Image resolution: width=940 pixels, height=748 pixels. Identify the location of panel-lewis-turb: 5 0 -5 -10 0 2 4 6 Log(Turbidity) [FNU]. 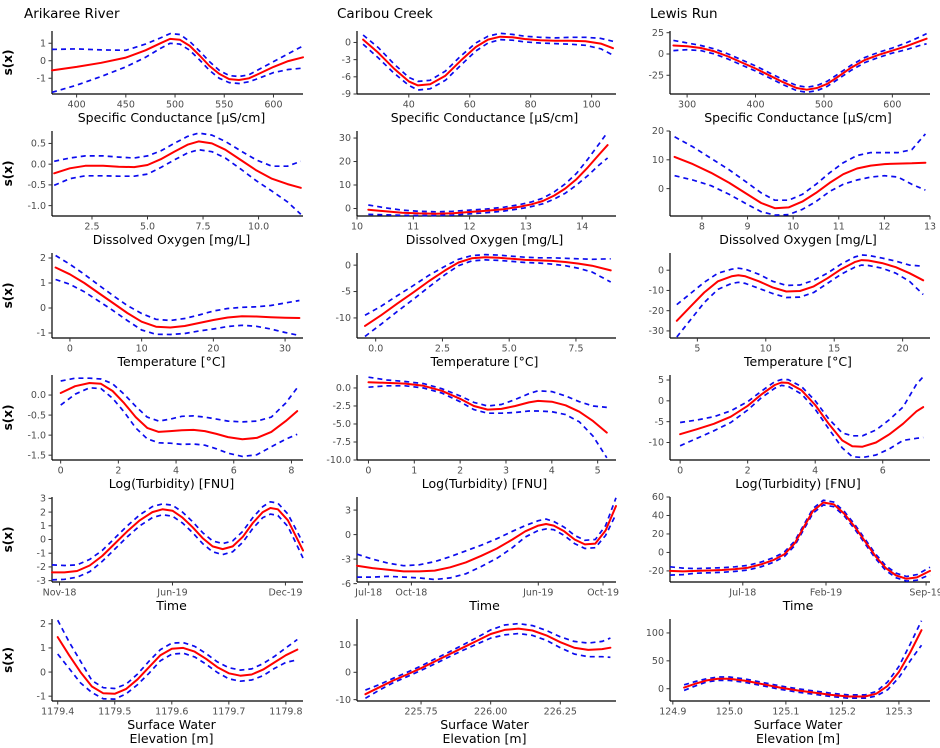
(783, 431).